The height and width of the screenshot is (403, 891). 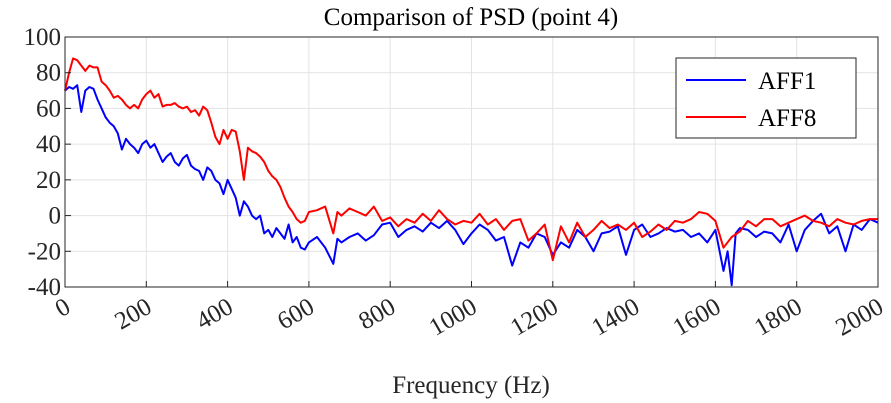 What do you see at coordinates (55, 216) in the screenshot?
I see `y-tick-label: 0` at bounding box center [55, 216].